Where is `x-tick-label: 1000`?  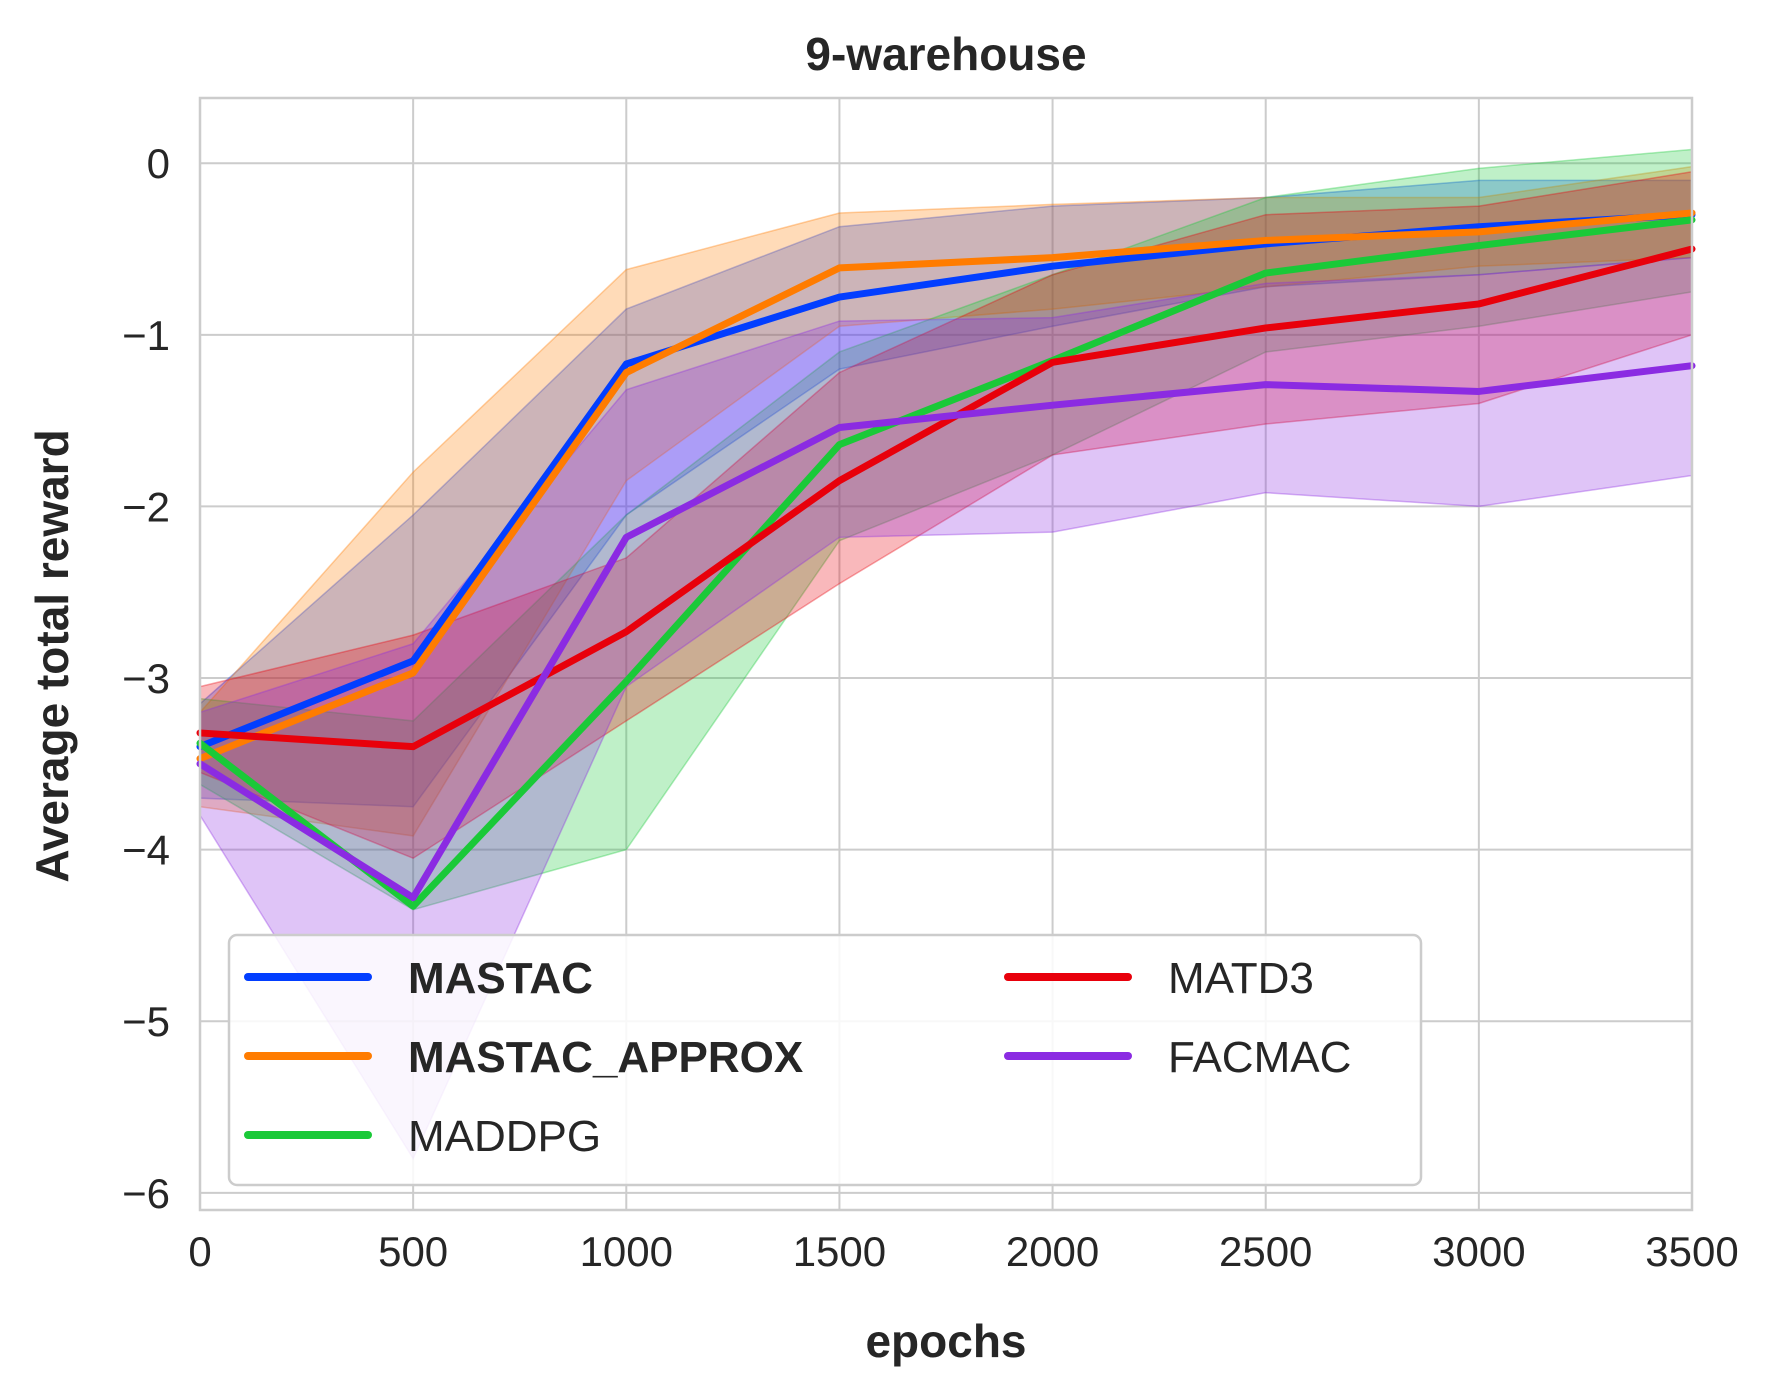
x-tick-label: 1000 is located at coordinates (626, 1251).